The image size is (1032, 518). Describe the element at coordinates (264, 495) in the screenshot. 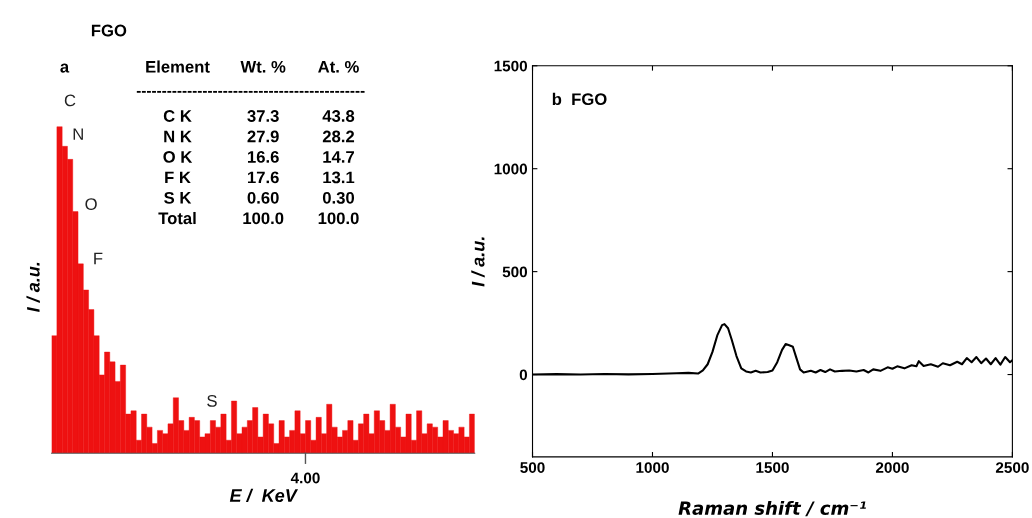

I see `x-axis-title: E / KeV` at that location.